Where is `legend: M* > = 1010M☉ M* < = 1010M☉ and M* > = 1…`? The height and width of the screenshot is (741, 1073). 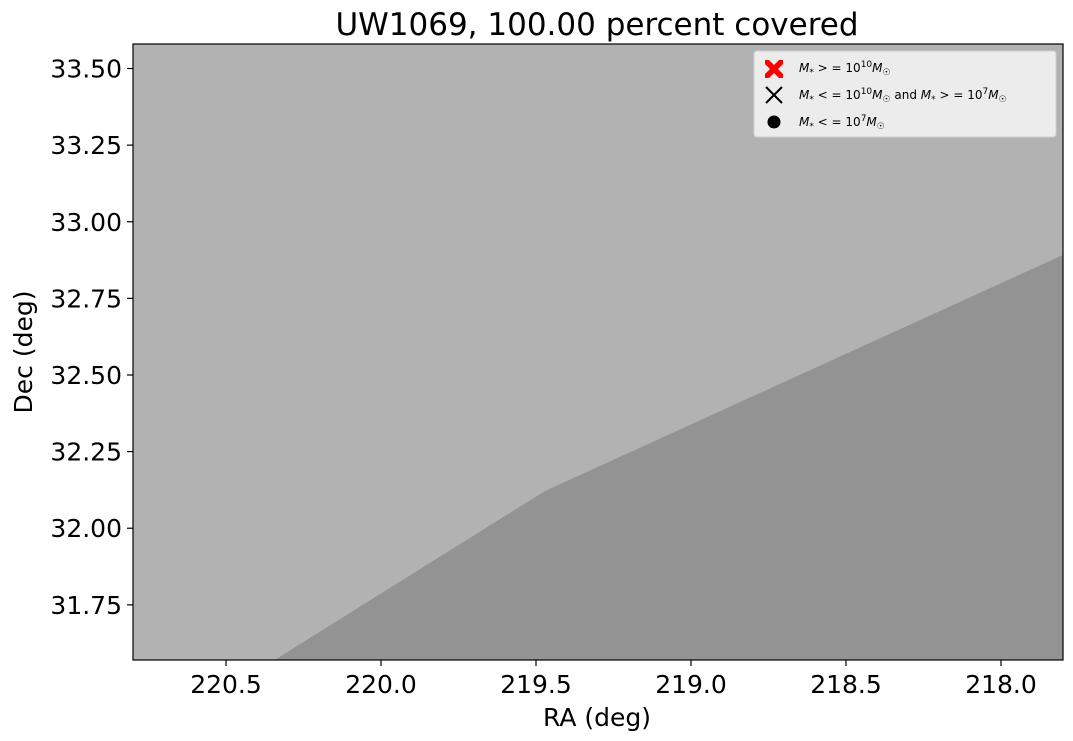 legend: M* > = 1010M☉ M* < = 1010M☉ and M* > = 1… is located at coordinates (905, 94).